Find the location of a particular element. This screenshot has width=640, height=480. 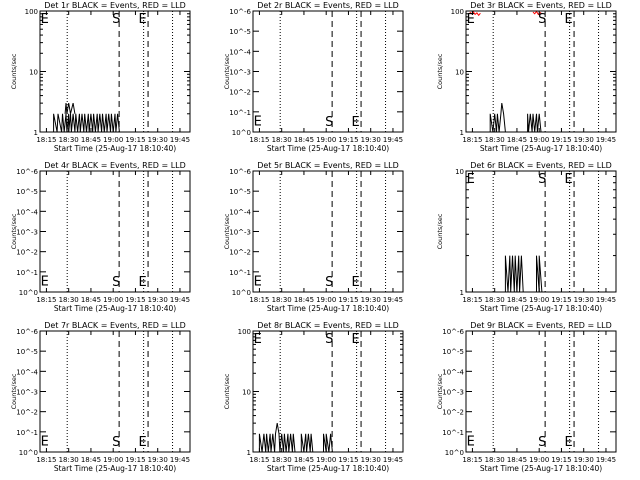

panel-title: Det 9r BLACK = Events, RED = LLD is located at coordinates (541, 325).